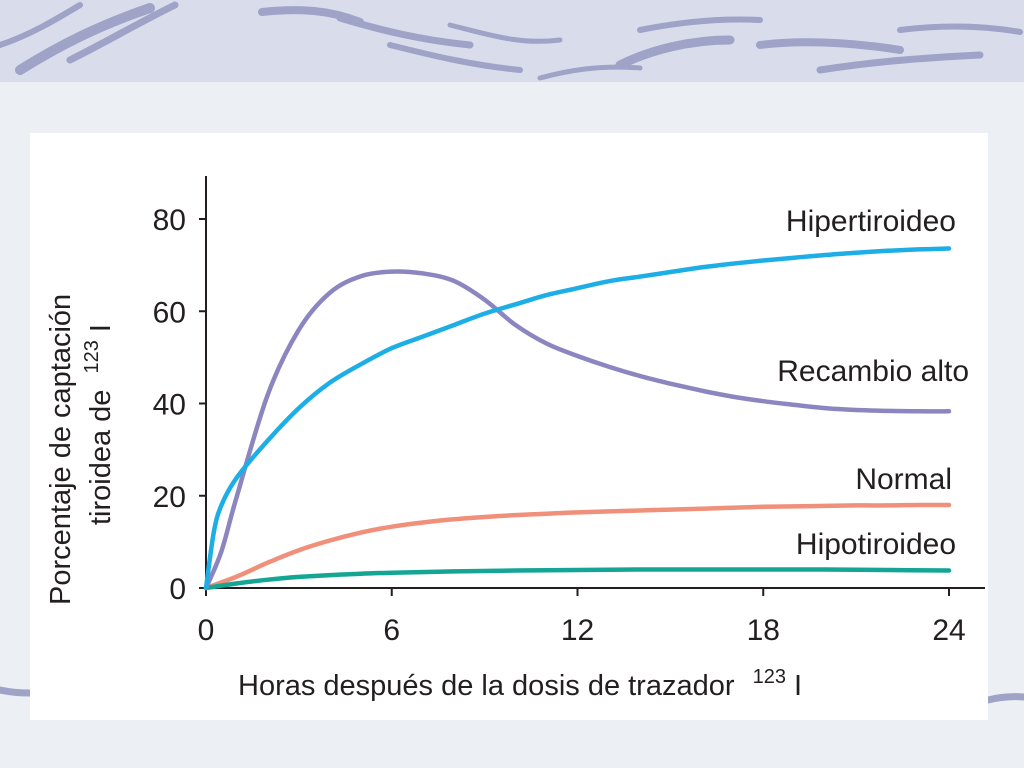 This screenshot has width=1024, height=768. What do you see at coordinates (61, 449) in the screenshot?
I see `y-axis-title-line1: Porcentaje de captación` at bounding box center [61, 449].